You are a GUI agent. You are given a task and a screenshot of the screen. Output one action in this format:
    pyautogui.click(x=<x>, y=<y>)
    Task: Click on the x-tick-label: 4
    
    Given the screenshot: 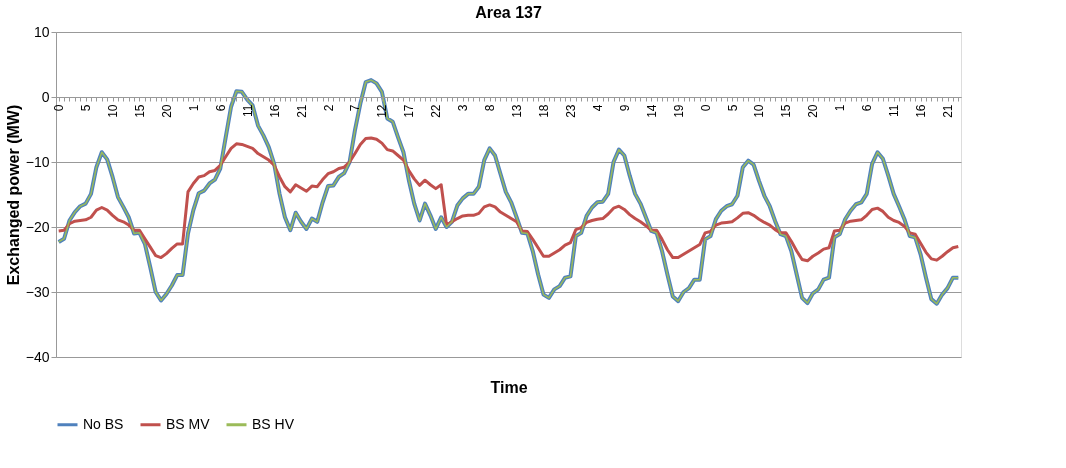 What is the action you would take?
    pyautogui.click(x=597, y=108)
    